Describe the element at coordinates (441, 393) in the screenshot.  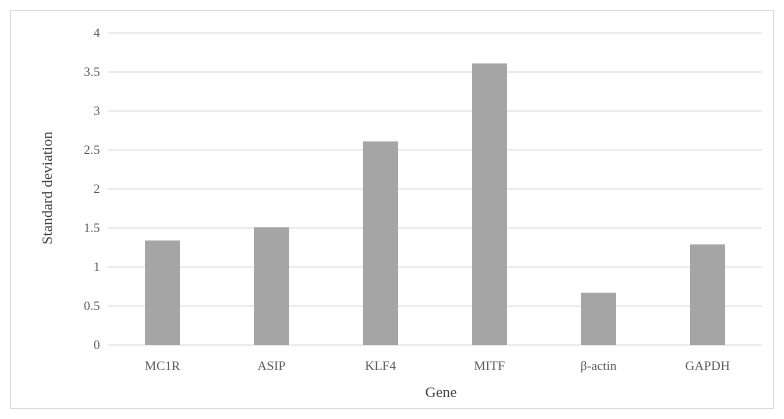
I see `x-axis-title: Gene` at that location.